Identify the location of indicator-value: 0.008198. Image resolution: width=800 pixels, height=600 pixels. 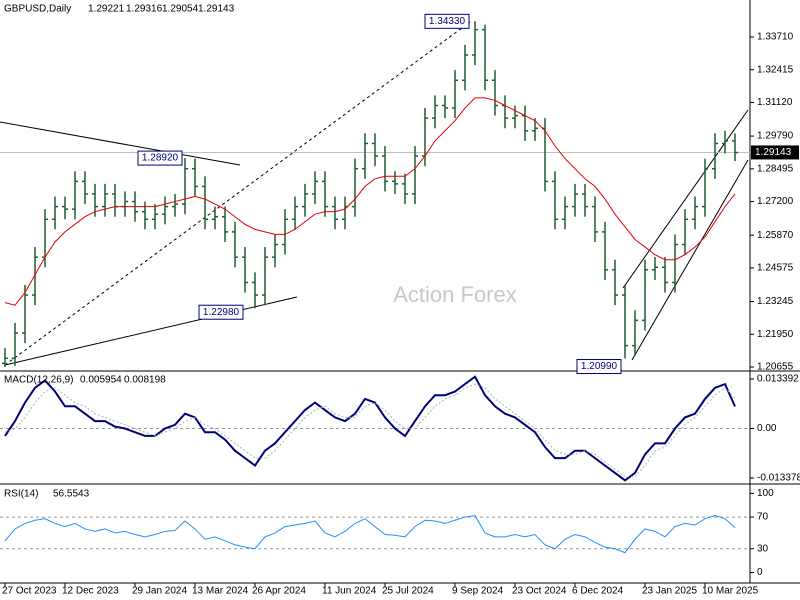
(145, 380).